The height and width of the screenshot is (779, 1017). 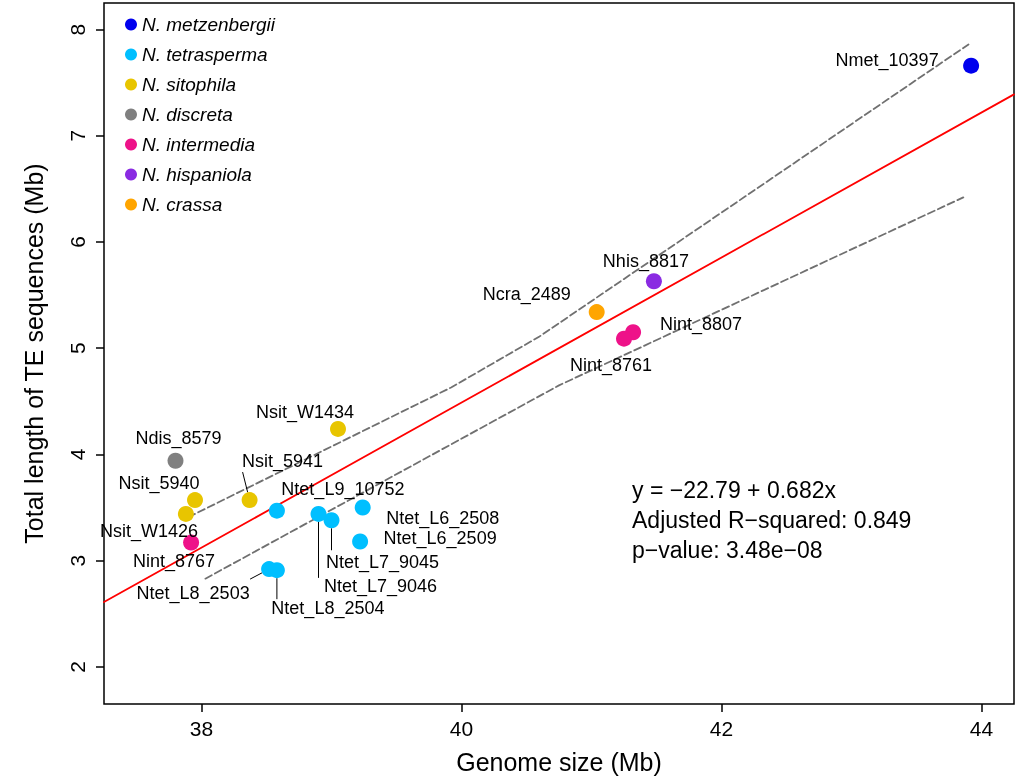 I want to click on annotation: Ntet_L7_9046, so click(x=380, y=586).